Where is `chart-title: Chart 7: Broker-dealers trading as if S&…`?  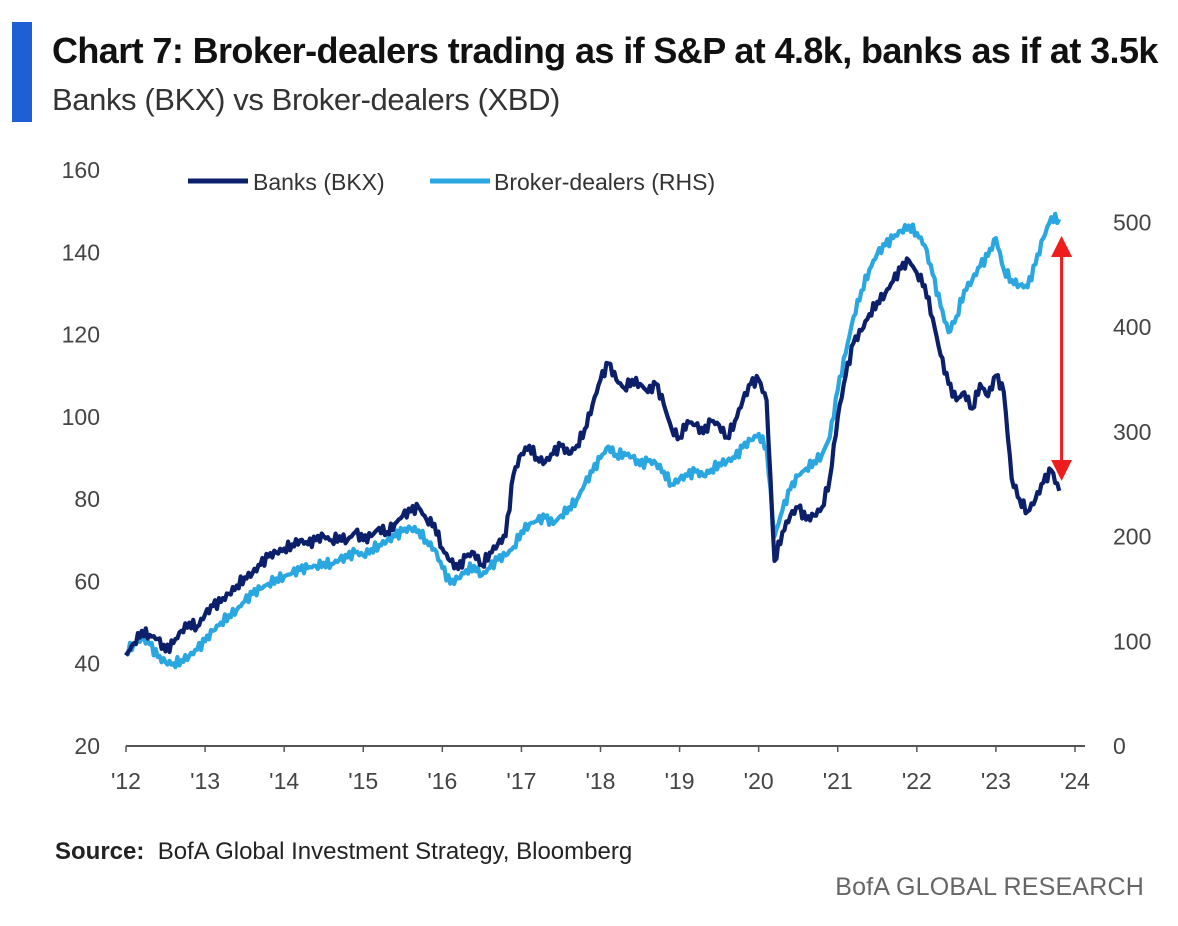 chart-title: Chart 7: Broker-dealers trading as if S&… is located at coordinates (605, 50).